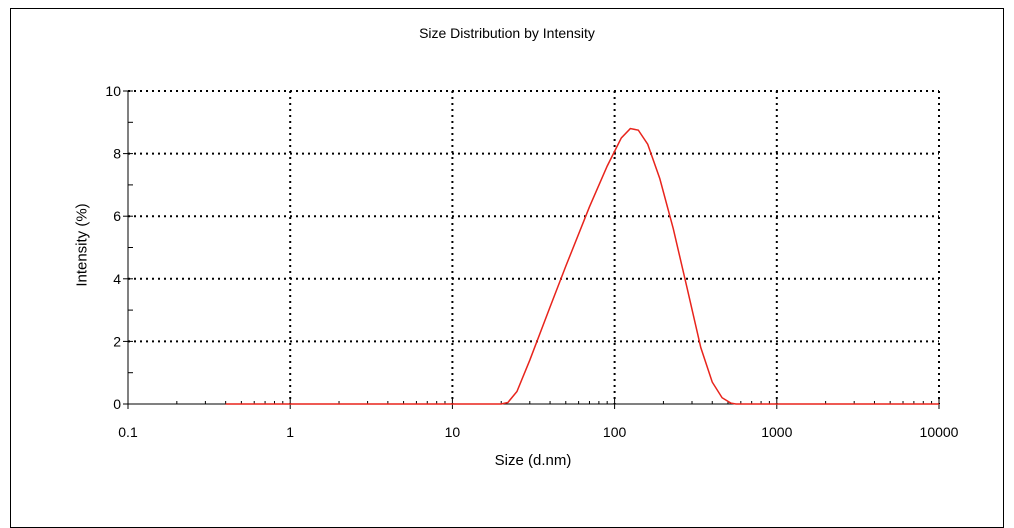 The width and height of the screenshot is (1014, 528). What do you see at coordinates (615, 432) in the screenshot?
I see `x-tick-label: 100` at bounding box center [615, 432].